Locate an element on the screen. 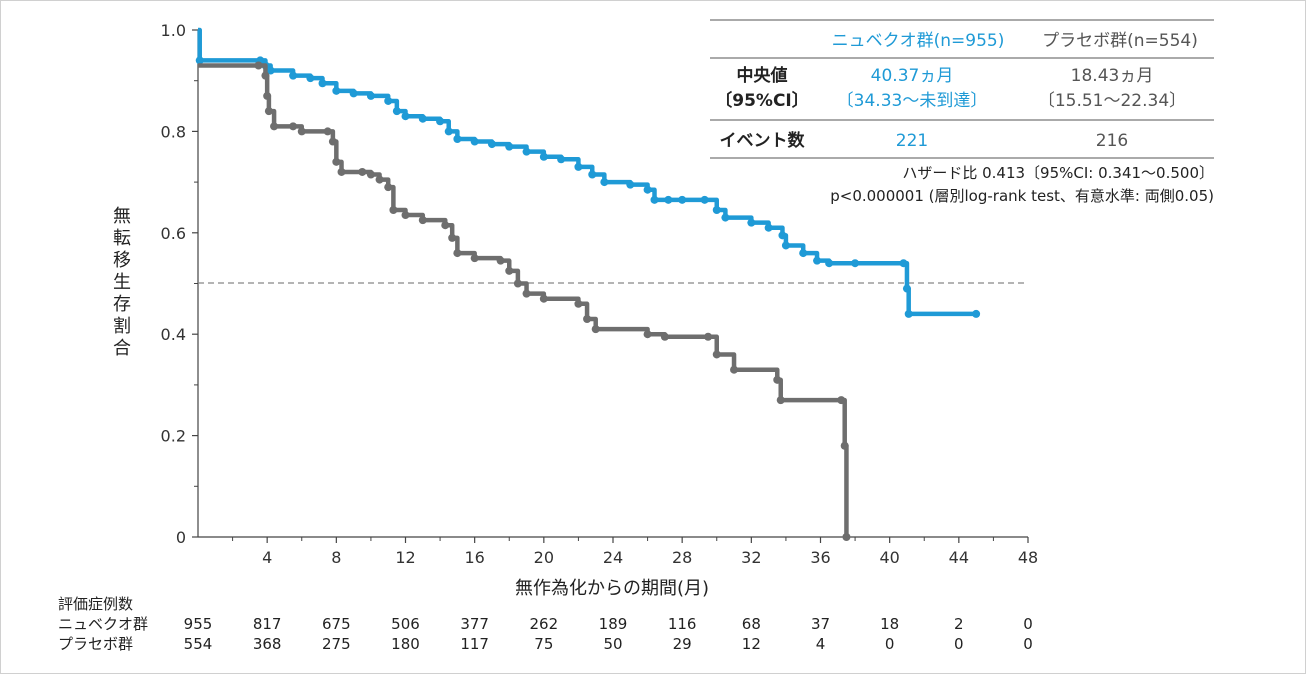 Image resolution: width=1308 pixels, height=676 pixels. risk-row-label-placebo: プラセボ群 is located at coordinates (95, 644).